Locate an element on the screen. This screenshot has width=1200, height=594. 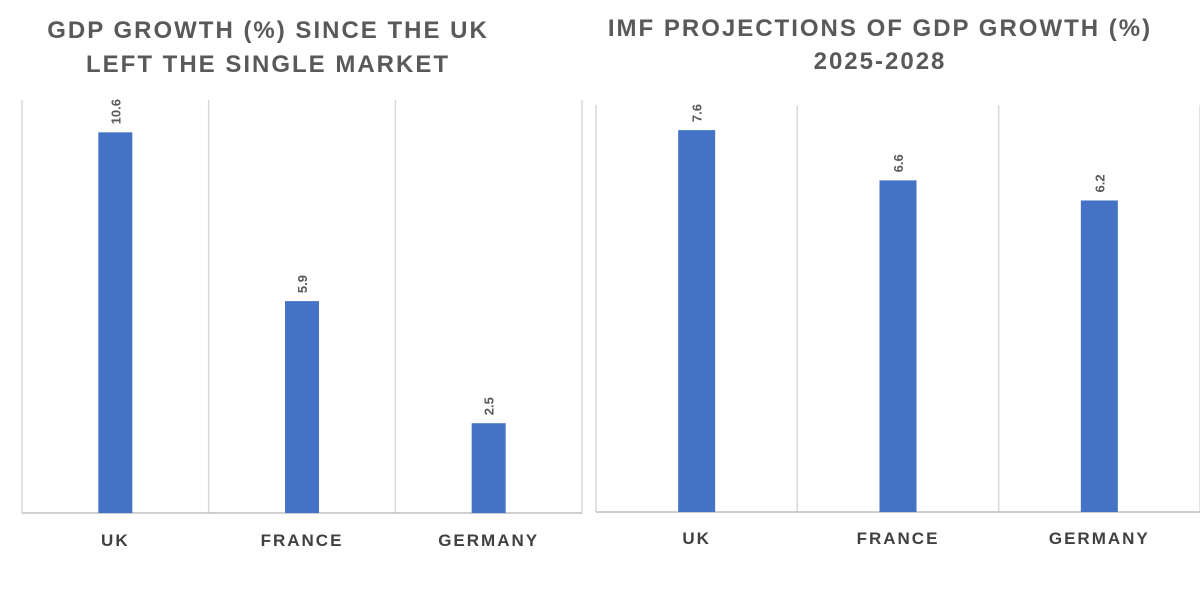
chart2-bar-germany is located at coordinates (1099, 356).